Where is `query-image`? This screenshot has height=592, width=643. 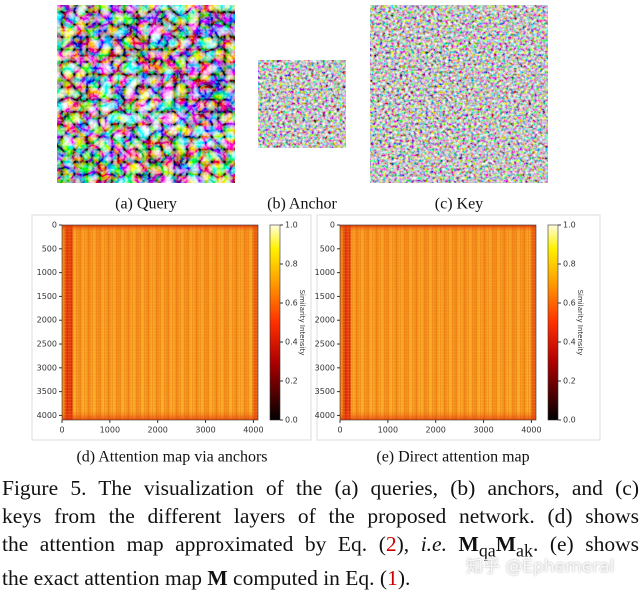 query-image is located at coordinates (146, 94).